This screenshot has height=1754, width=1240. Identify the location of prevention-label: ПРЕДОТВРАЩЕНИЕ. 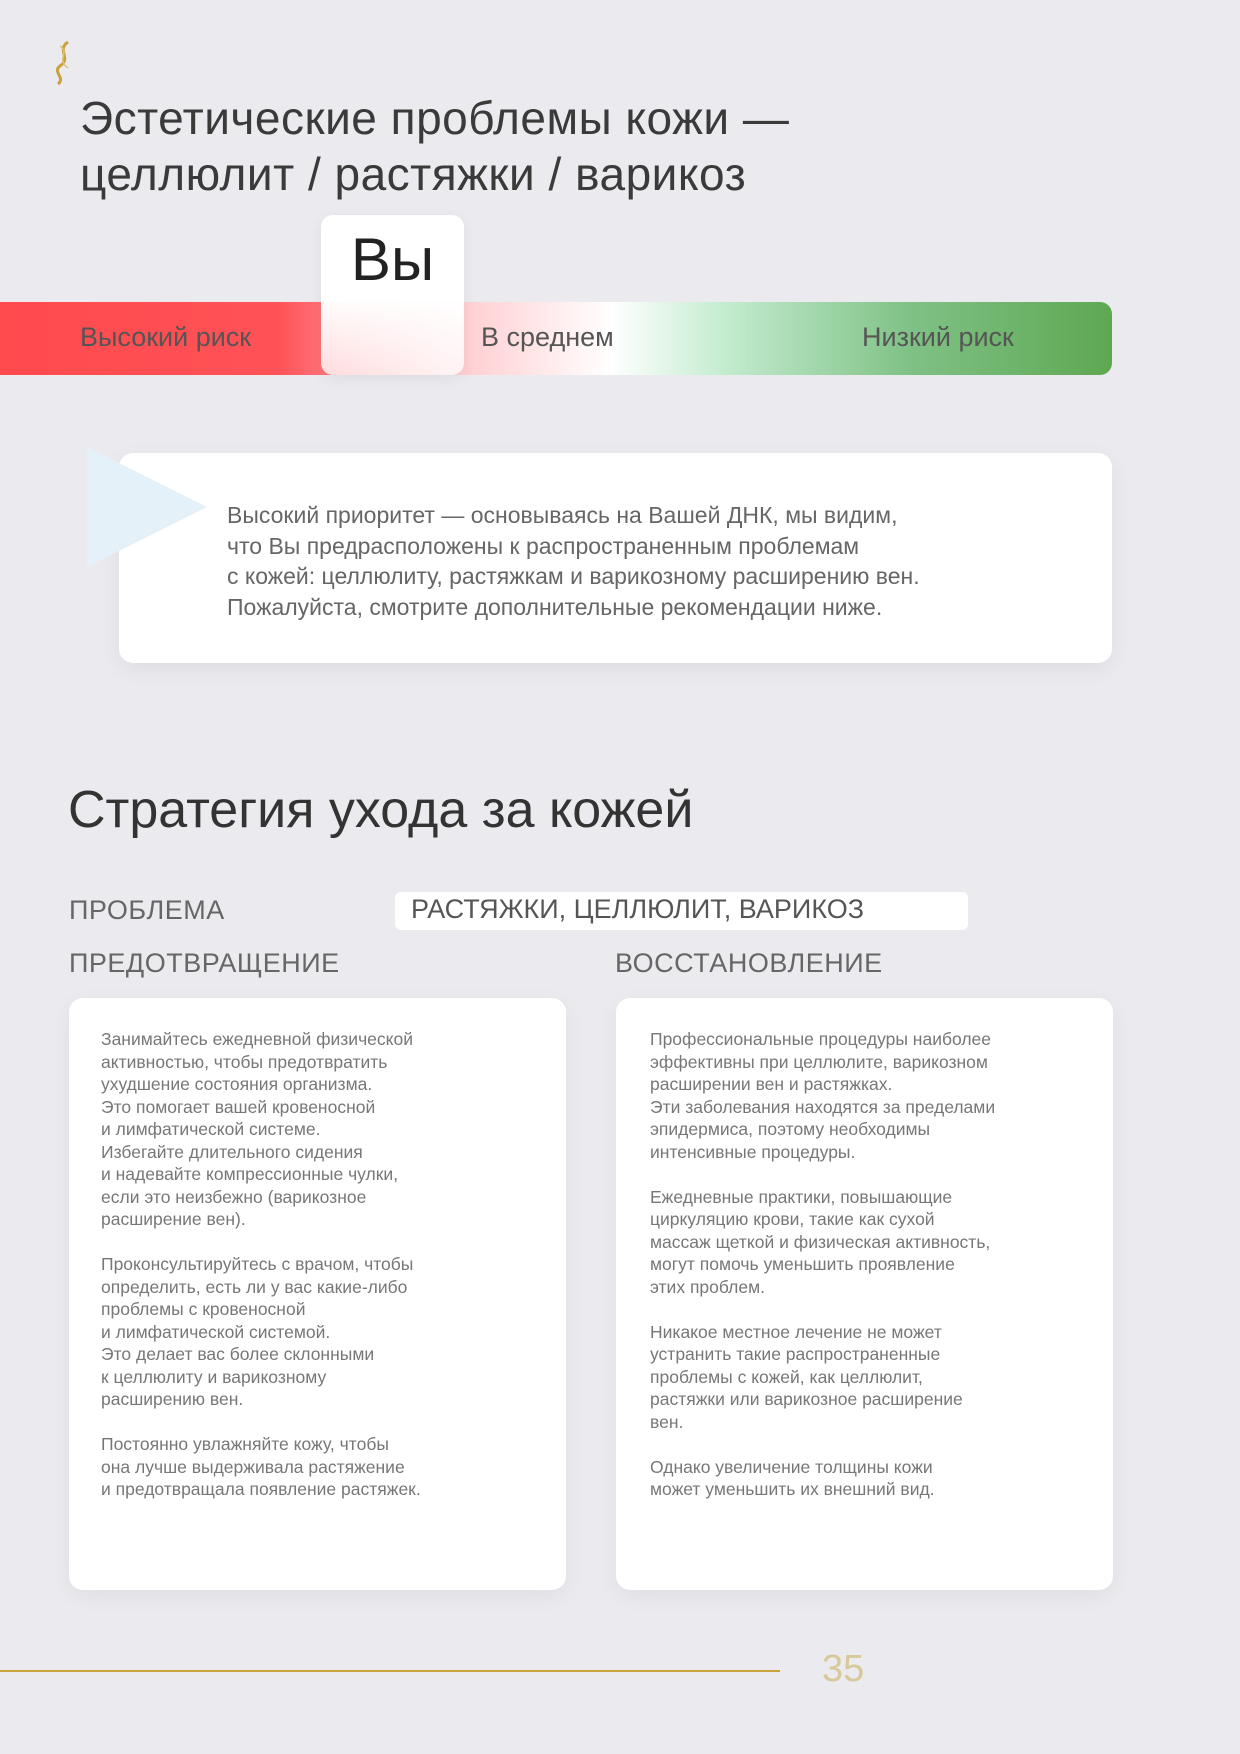
(204, 963).